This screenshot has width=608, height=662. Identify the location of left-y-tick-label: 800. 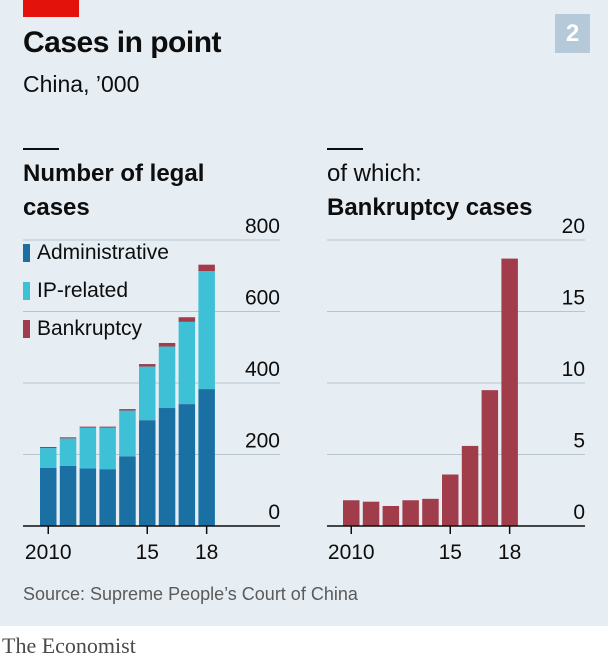
(262, 226).